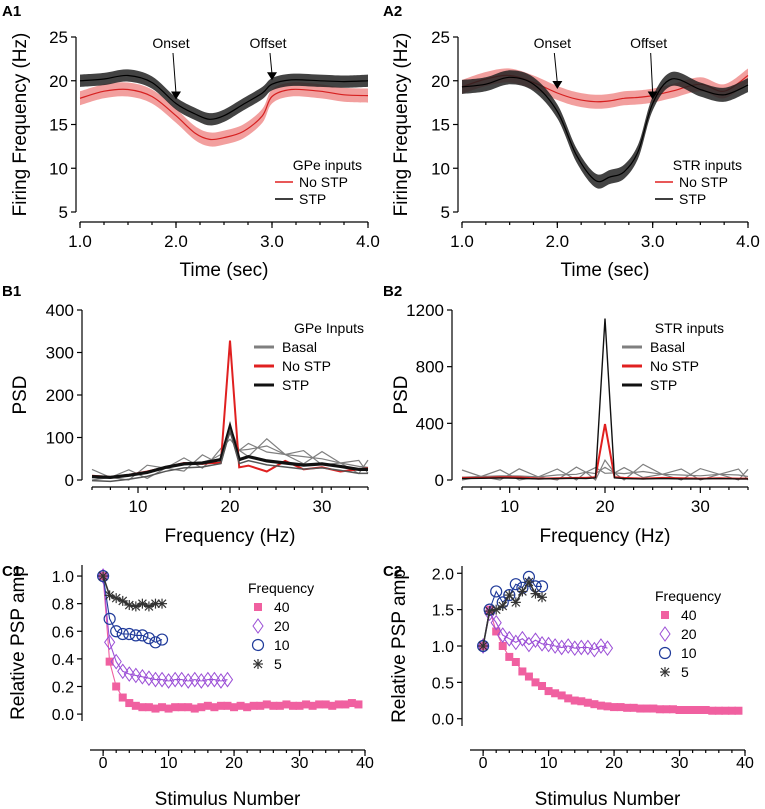 This screenshot has width=765, height=809. What do you see at coordinates (63, 632) in the screenshot?
I see `y-tick-label: 0.6` at bounding box center [63, 632].